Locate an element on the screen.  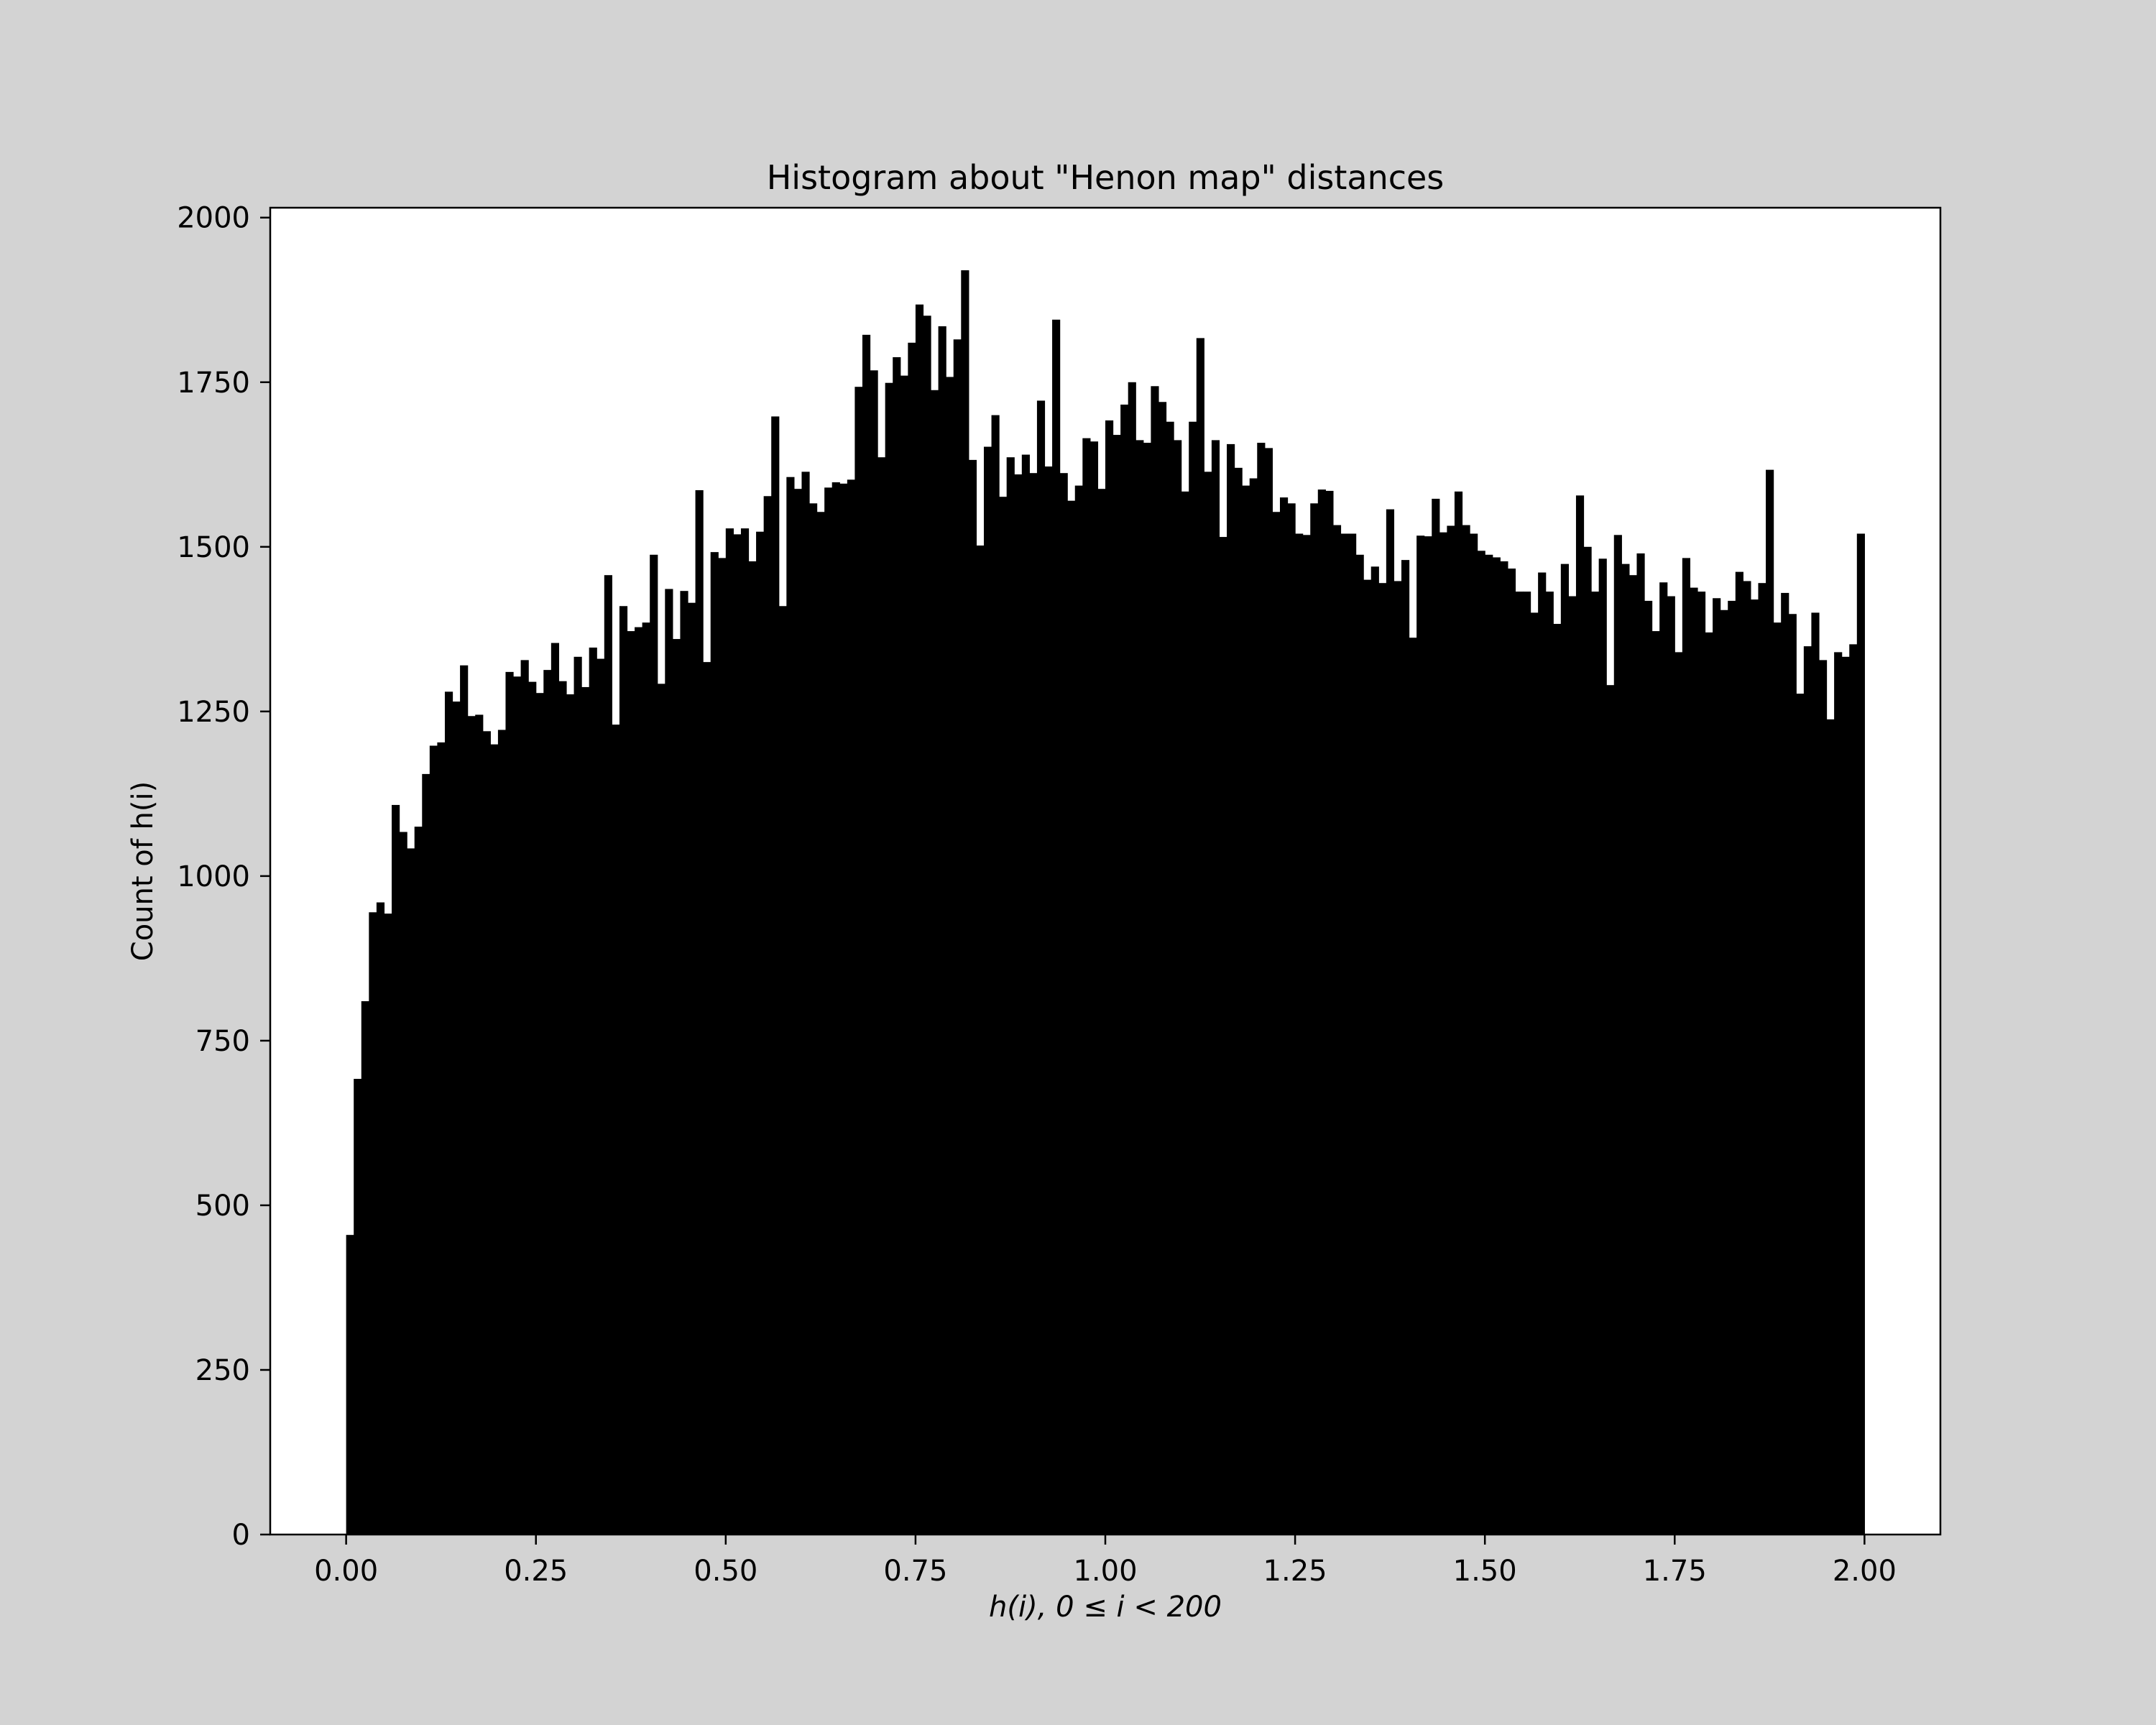
x-tick-label: 0.50 is located at coordinates (725, 1571).